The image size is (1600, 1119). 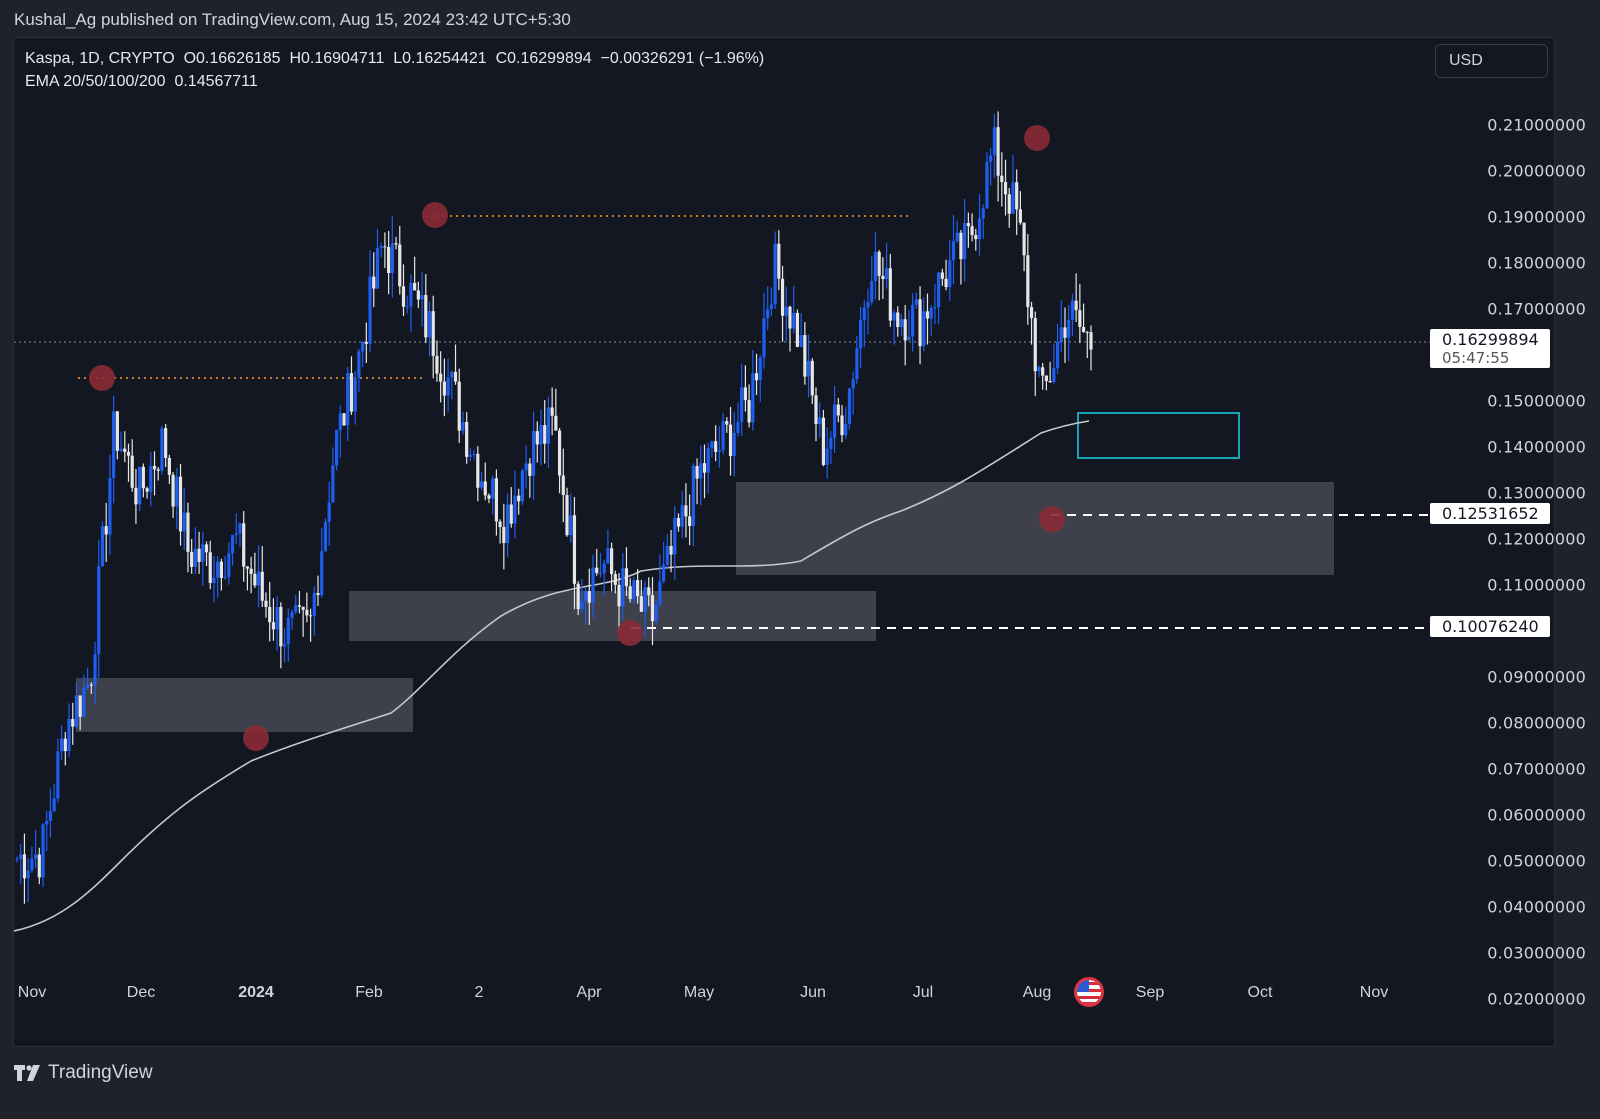 What do you see at coordinates (1536, 539) in the screenshot?
I see `price-tick: 0.12000000` at bounding box center [1536, 539].